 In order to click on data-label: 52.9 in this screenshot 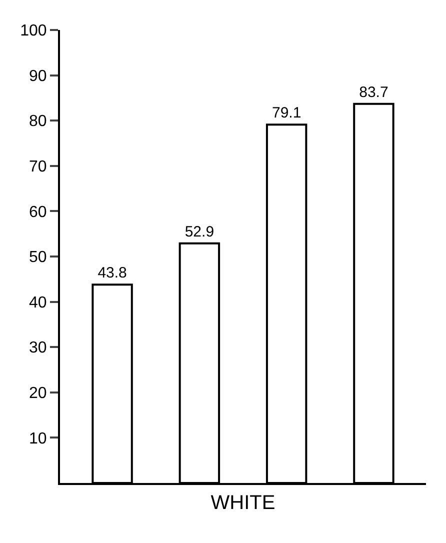, I will do `click(199, 231)`.